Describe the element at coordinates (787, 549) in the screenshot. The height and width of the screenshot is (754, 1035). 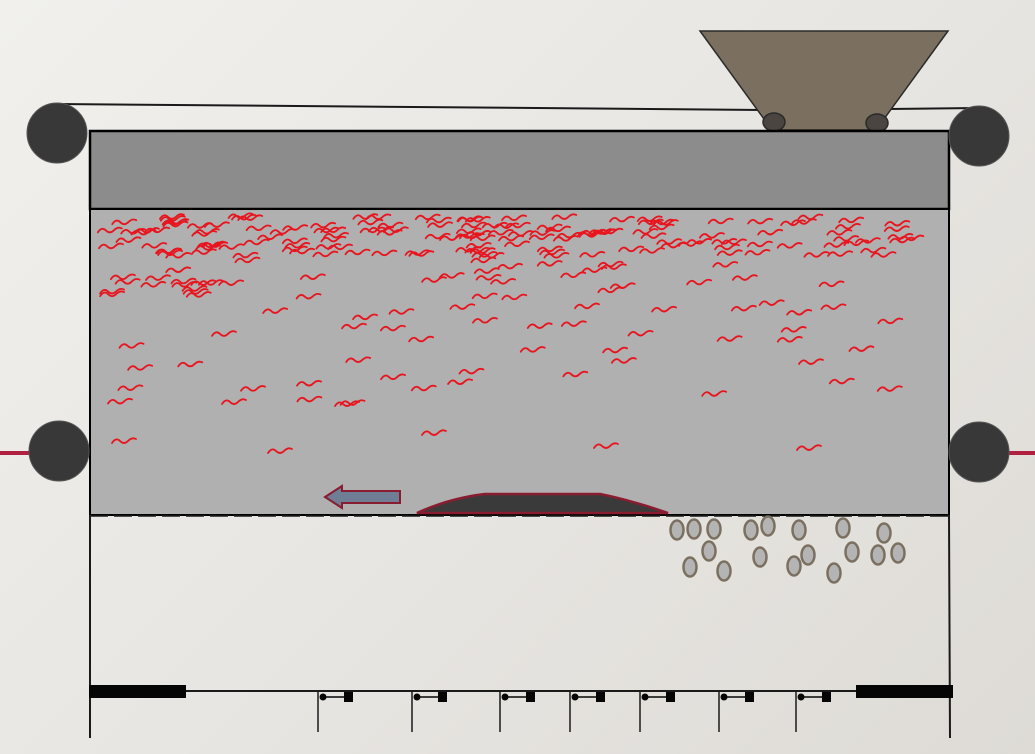
I see `pellets-group` at that location.